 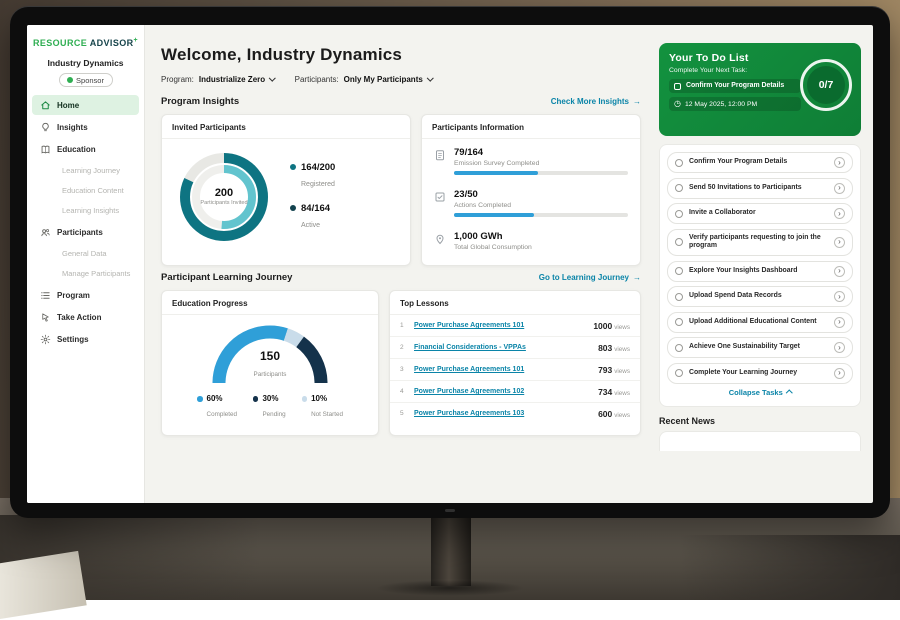 What do you see at coordinates (402, 325) in the screenshot?
I see `lesson-rank: 1` at bounding box center [402, 325].